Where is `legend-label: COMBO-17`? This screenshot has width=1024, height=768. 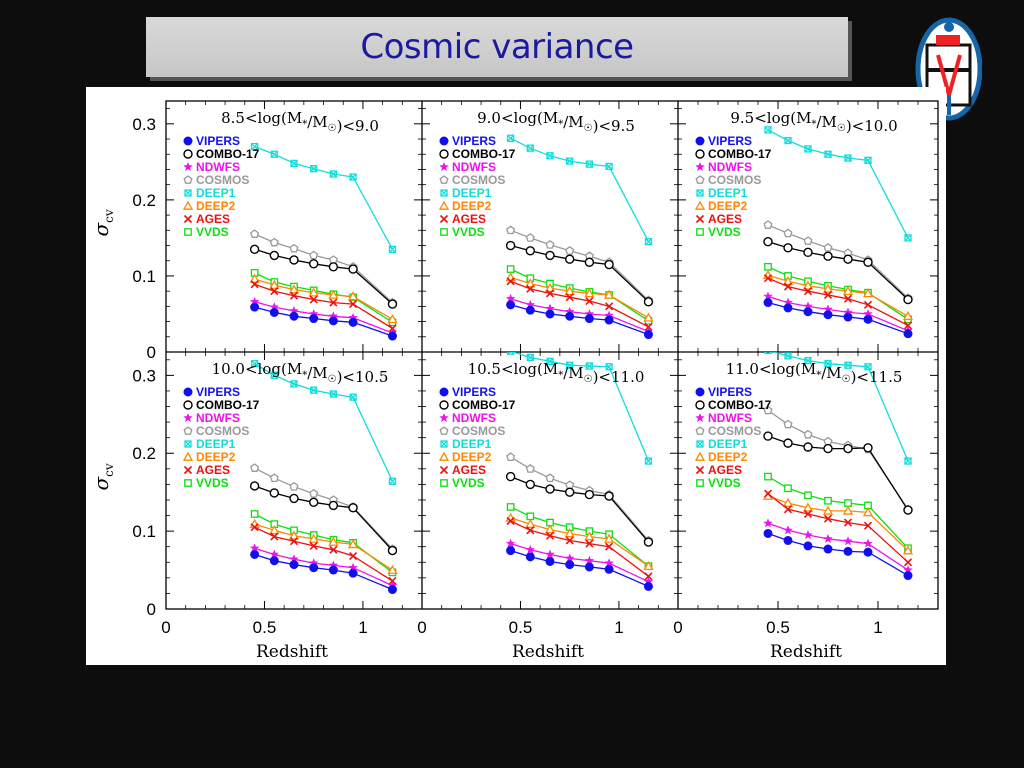 legend-label: COMBO-17 is located at coordinates (740, 154).